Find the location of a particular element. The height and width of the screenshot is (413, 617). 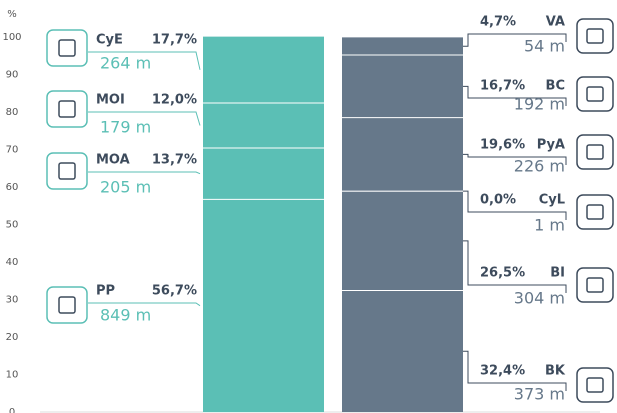

segment-amount: 226 m is located at coordinates (539, 166).